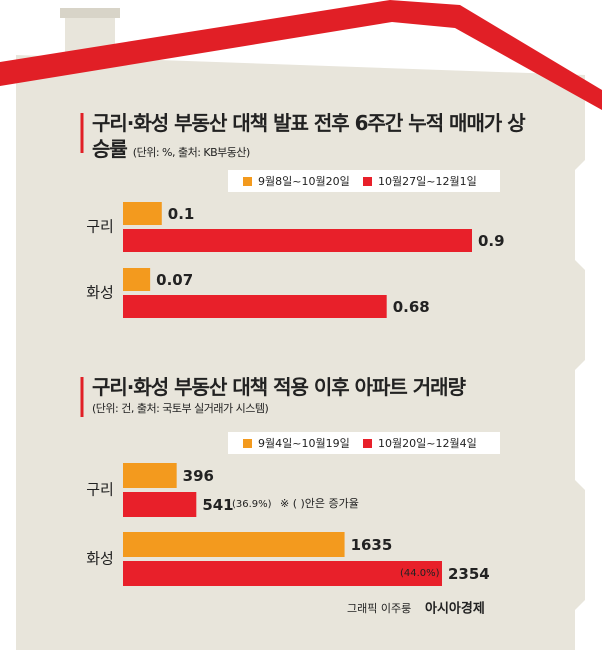 This screenshot has width=602, height=650. Describe the element at coordinates (304, 181) in the screenshot. I see `legend-label: 9월8일~10월20일` at that location.